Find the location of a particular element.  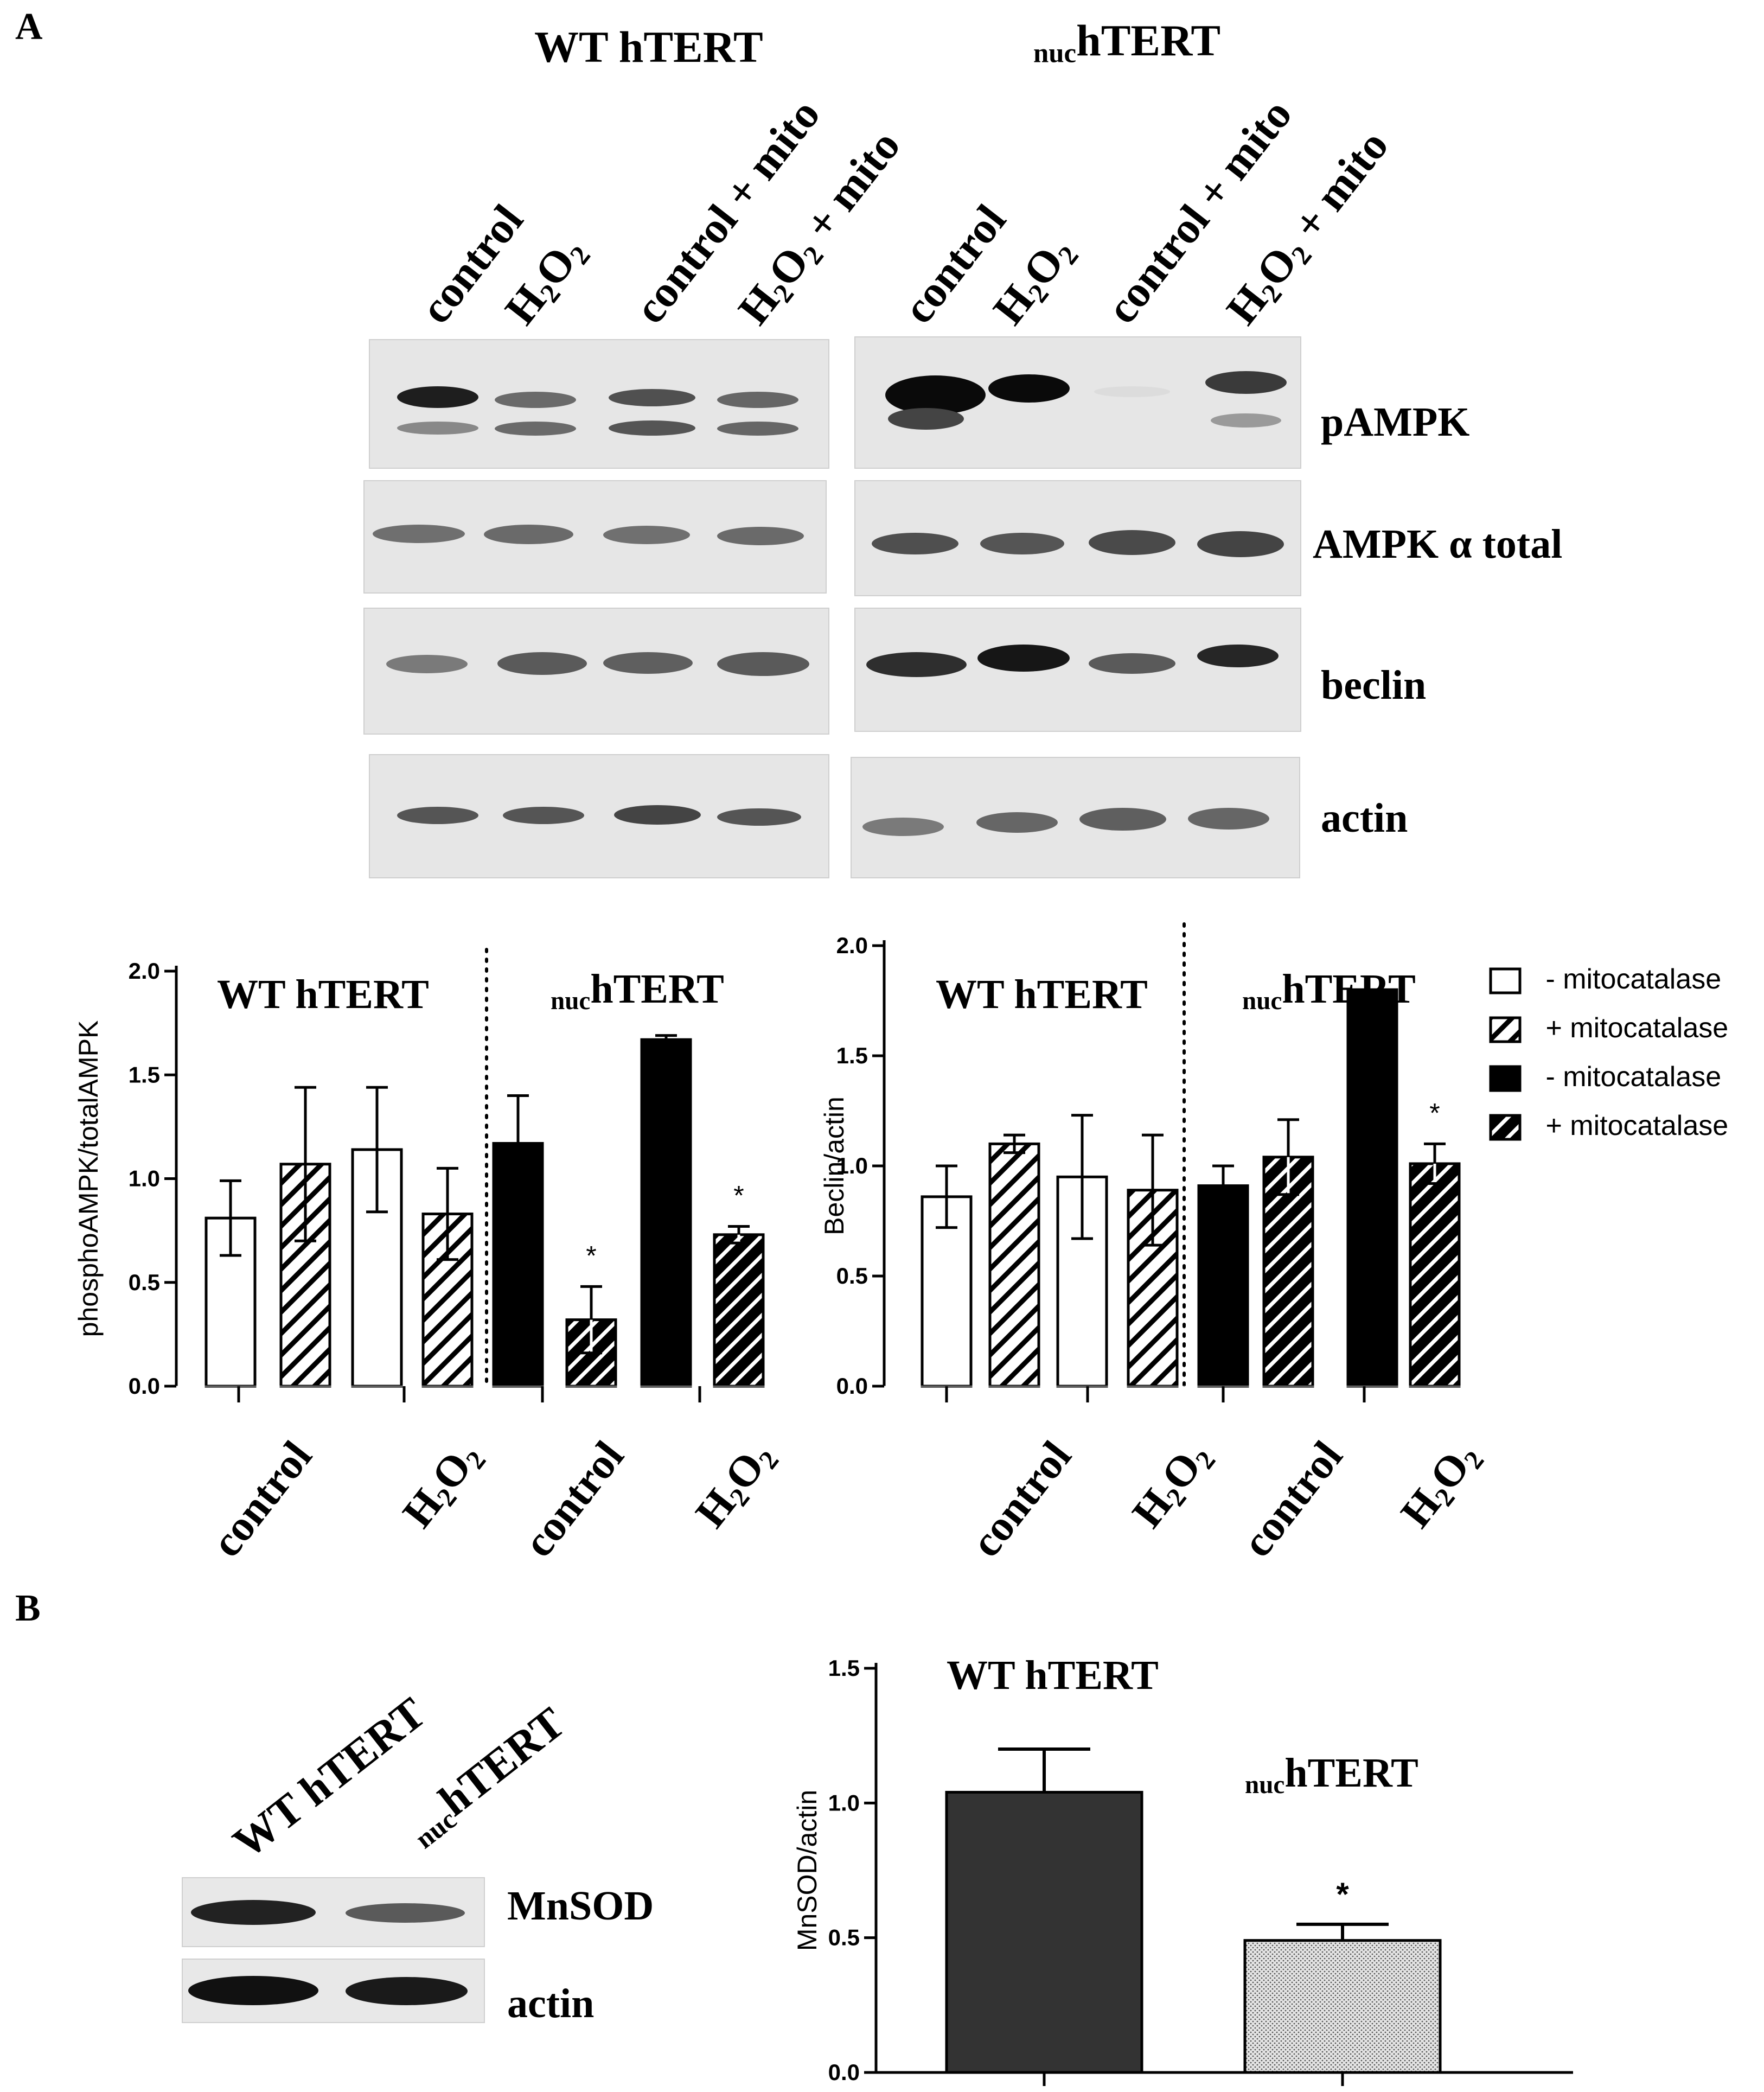

blot-wt-ampk-total is located at coordinates (595, 537).